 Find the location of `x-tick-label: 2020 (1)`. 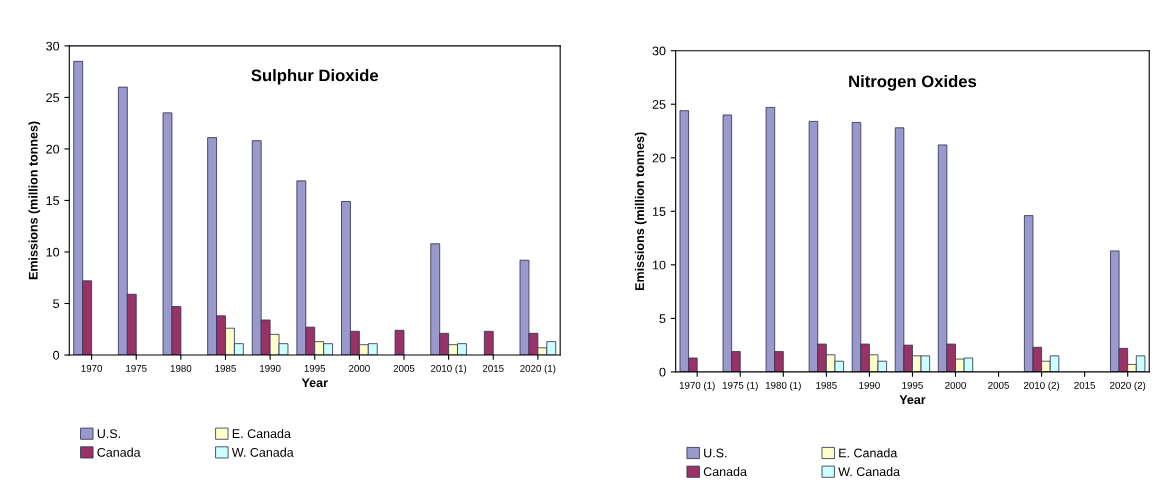

x-tick-label: 2020 (1) is located at coordinates (538, 369).